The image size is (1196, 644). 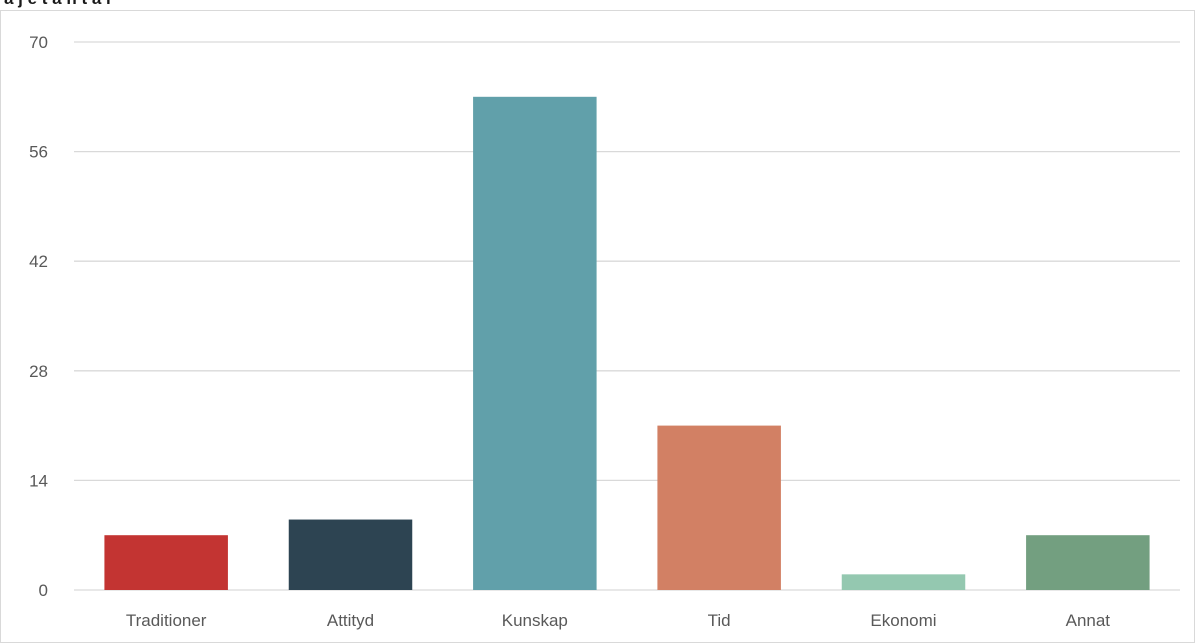 What do you see at coordinates (38, 261) in the screenshot?
I see `y-tick-label: 42` at bounding box center [38, 261].